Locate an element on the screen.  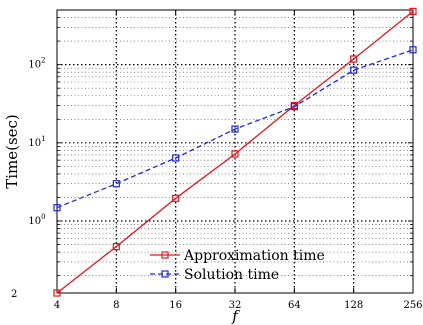
legend-label: Solution time is located at coordinates (231, 275).